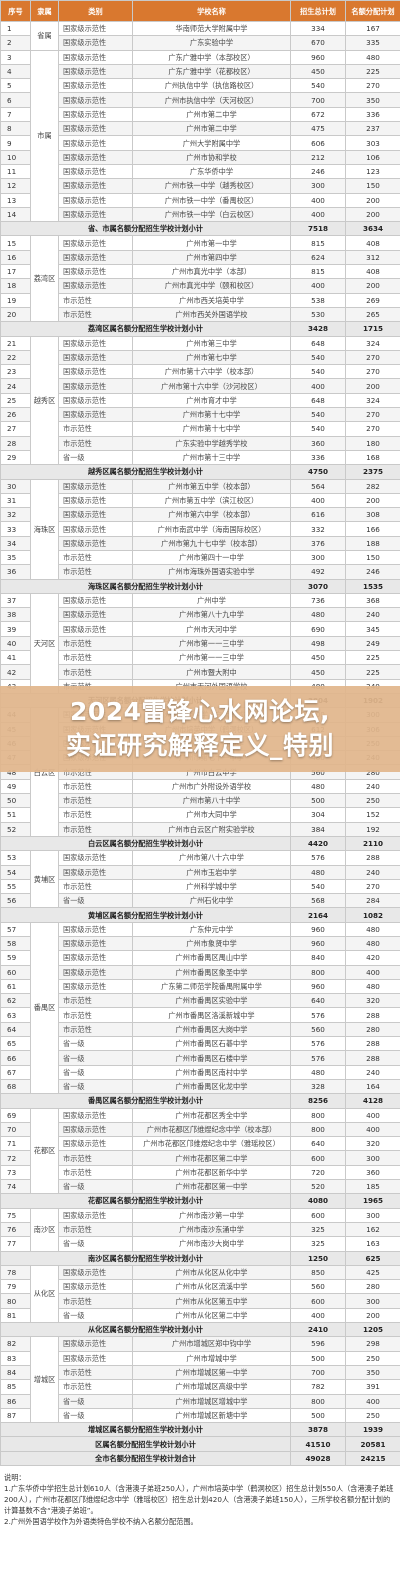 This screenshot has height=1570, width=400. Describe the element at coordinates (372, 1158) in the screenshot. I see `row-quota-plan: 300` at that location.